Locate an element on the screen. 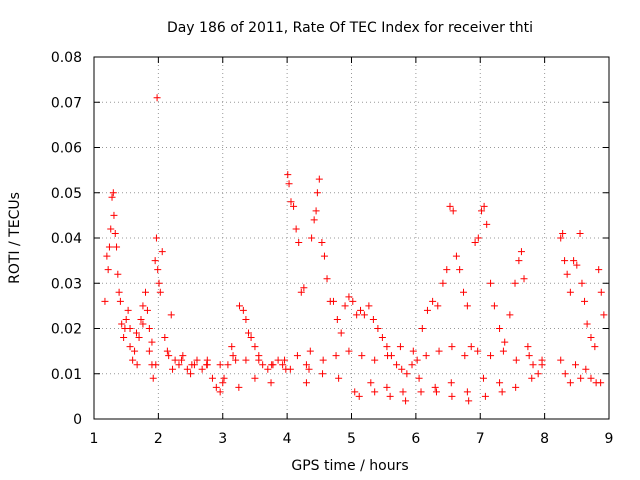 The height and width of the screenshot is (480, 640). y-tick-label: 0.03 is located at coordinates (66, 284).